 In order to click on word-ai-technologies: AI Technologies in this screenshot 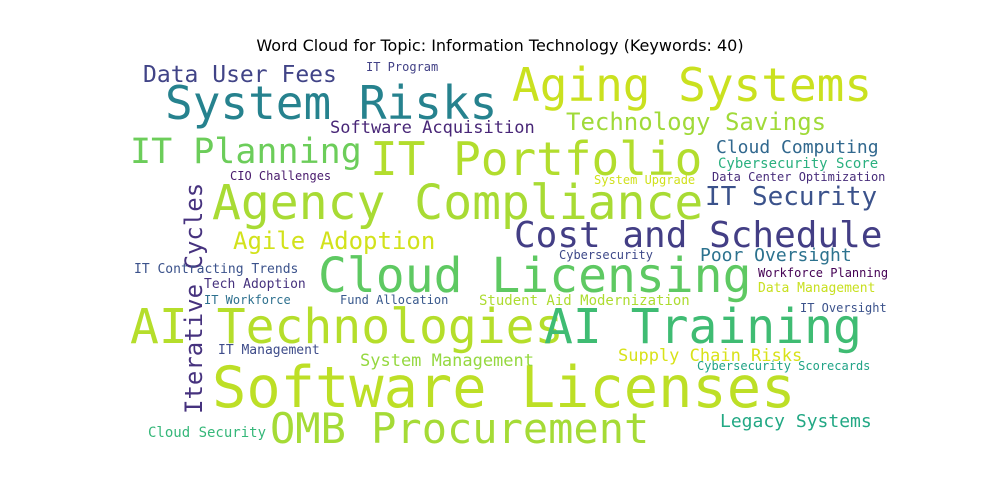, I will do `click(346, 327)`.